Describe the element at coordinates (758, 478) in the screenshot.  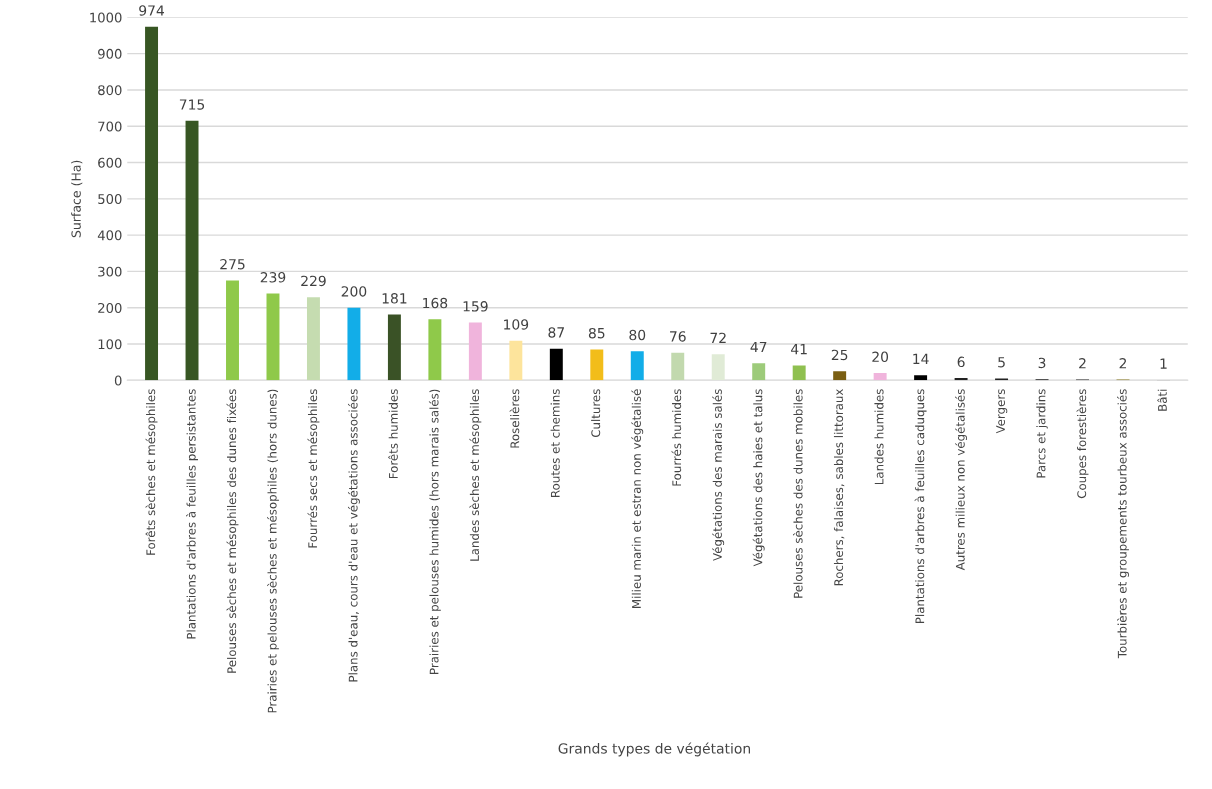
I see `x-tick-label: Végétations des haies et talus` at that location.